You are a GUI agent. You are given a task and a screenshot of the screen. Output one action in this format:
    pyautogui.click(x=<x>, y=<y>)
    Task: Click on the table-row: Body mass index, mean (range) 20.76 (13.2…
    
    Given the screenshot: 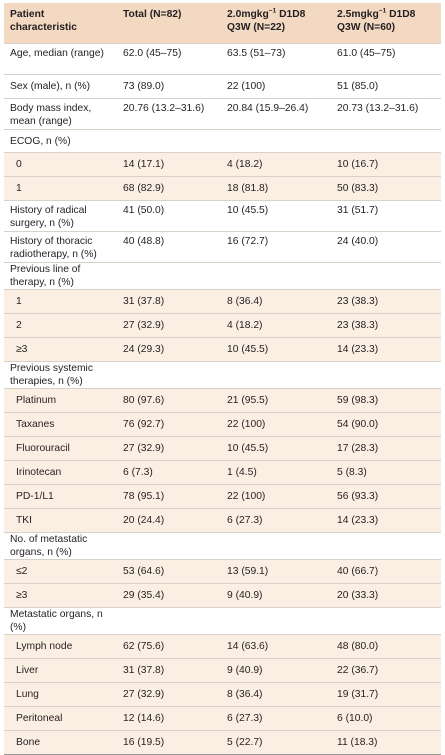 What is the action you would take?
    pyautogui.click(x=222, y=114)
    